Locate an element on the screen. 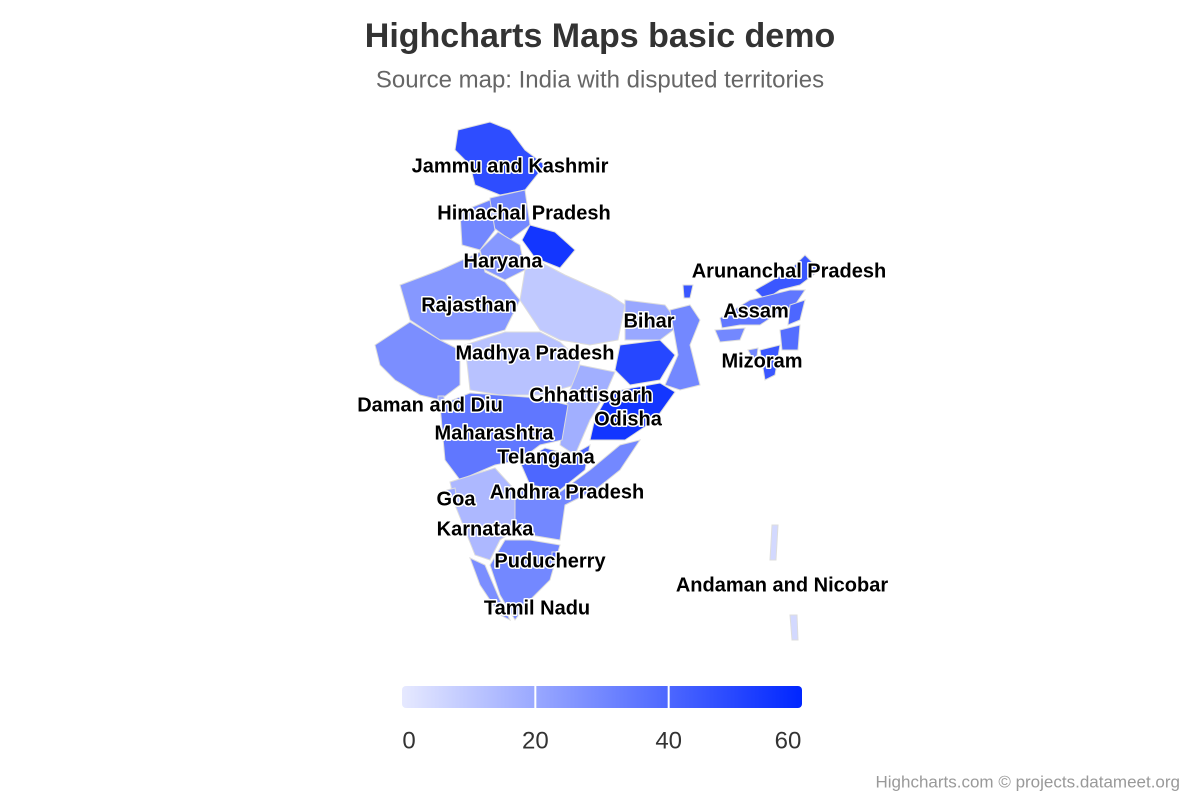 This screenshot has height=800, width=1200. region-label: Daman and Diu is located at coordinates (430, 405).